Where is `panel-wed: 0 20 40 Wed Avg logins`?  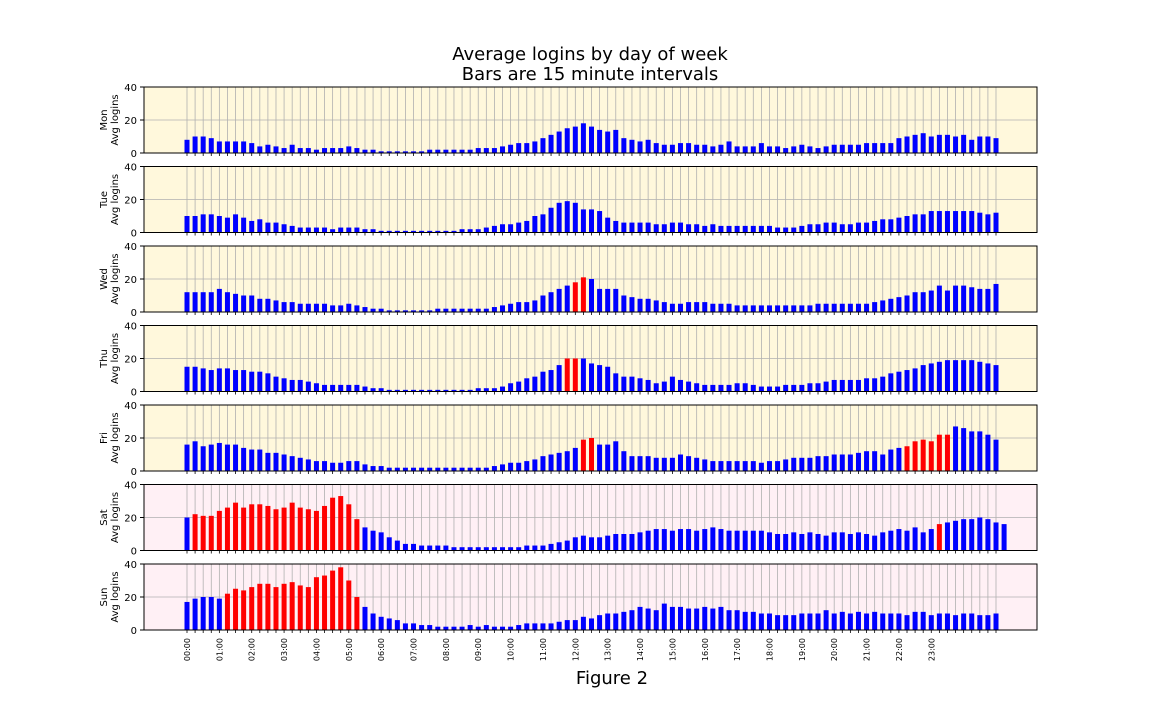 panel-wed: 0 20 40 Wed Avg logins is located at coordinates (568, 280).